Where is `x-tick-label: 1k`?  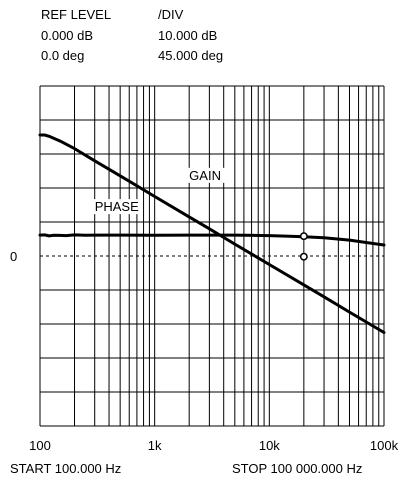 x-tick-label: 1k is located at coordinates (155, 445).